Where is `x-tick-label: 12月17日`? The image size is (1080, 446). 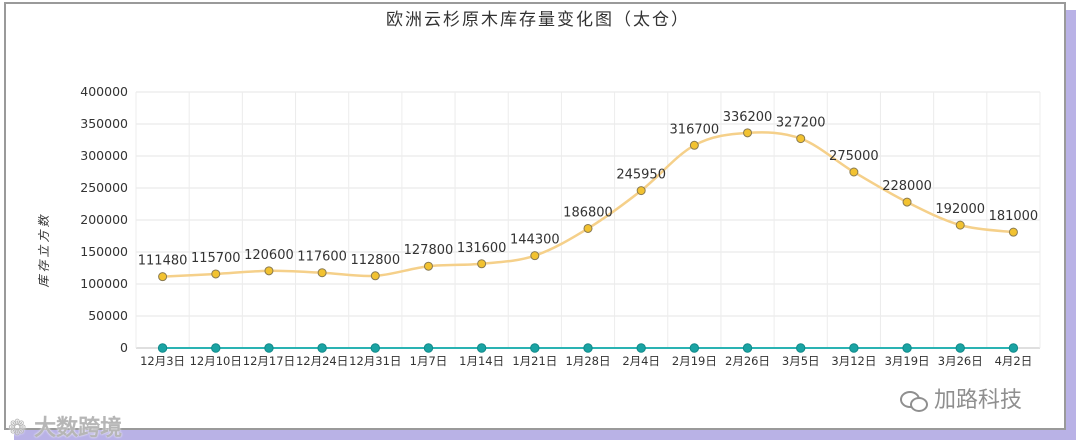
x-tick-label: 12月17日 is located at coordinates (269, 361).